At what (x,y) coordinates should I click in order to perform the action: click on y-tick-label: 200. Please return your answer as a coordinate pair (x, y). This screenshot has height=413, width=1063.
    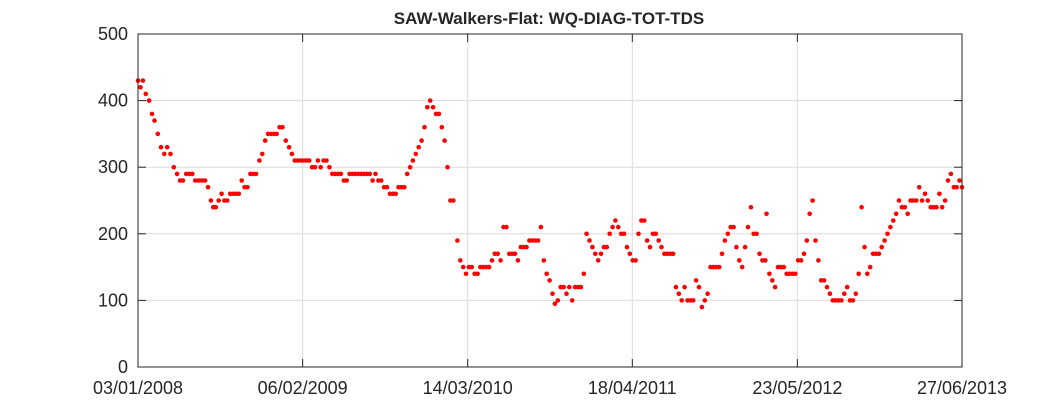
    Looking at the image, I should click on (113, 234).